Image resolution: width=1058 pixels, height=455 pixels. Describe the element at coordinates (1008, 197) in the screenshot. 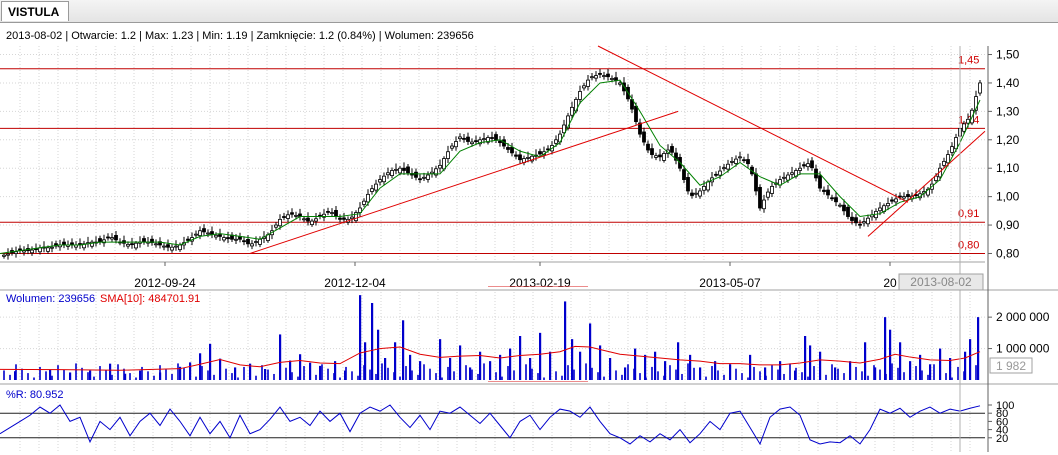

I see `y-tick-label: 1,00` at that location.